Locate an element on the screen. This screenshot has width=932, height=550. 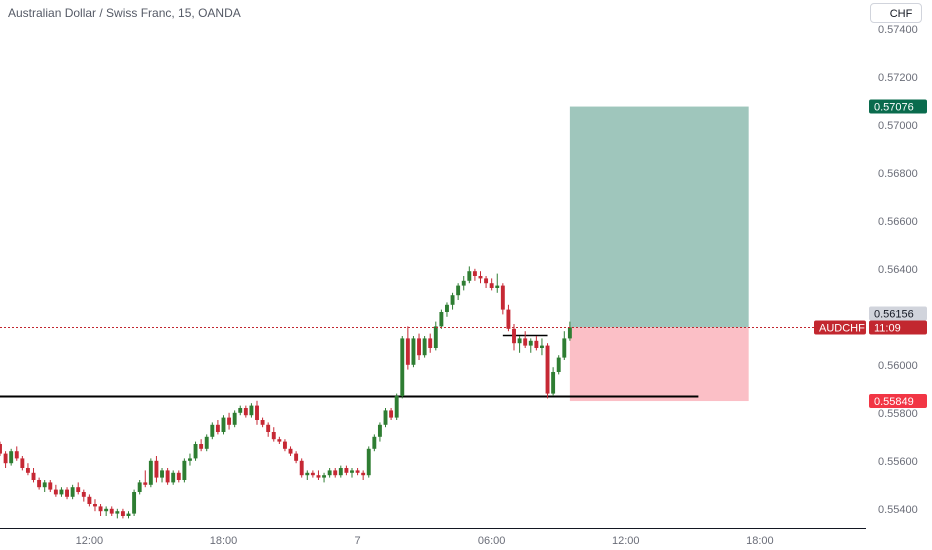
position-zones is located at coordinates (659, 254).